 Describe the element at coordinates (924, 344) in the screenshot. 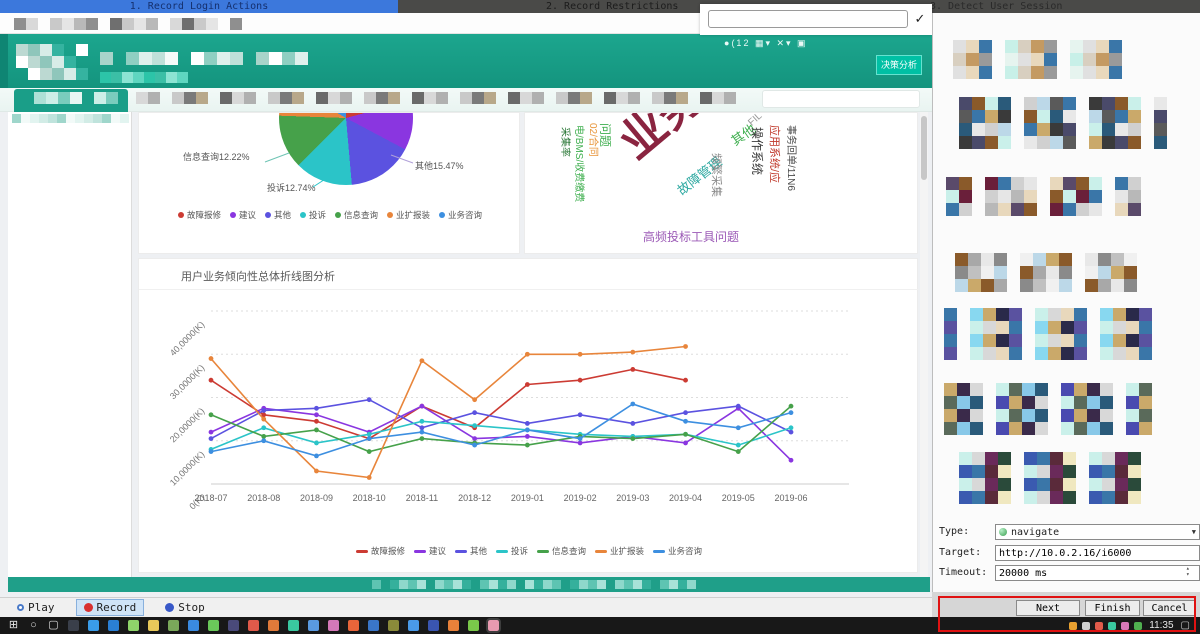

I see `main-scrollbar` at that location.